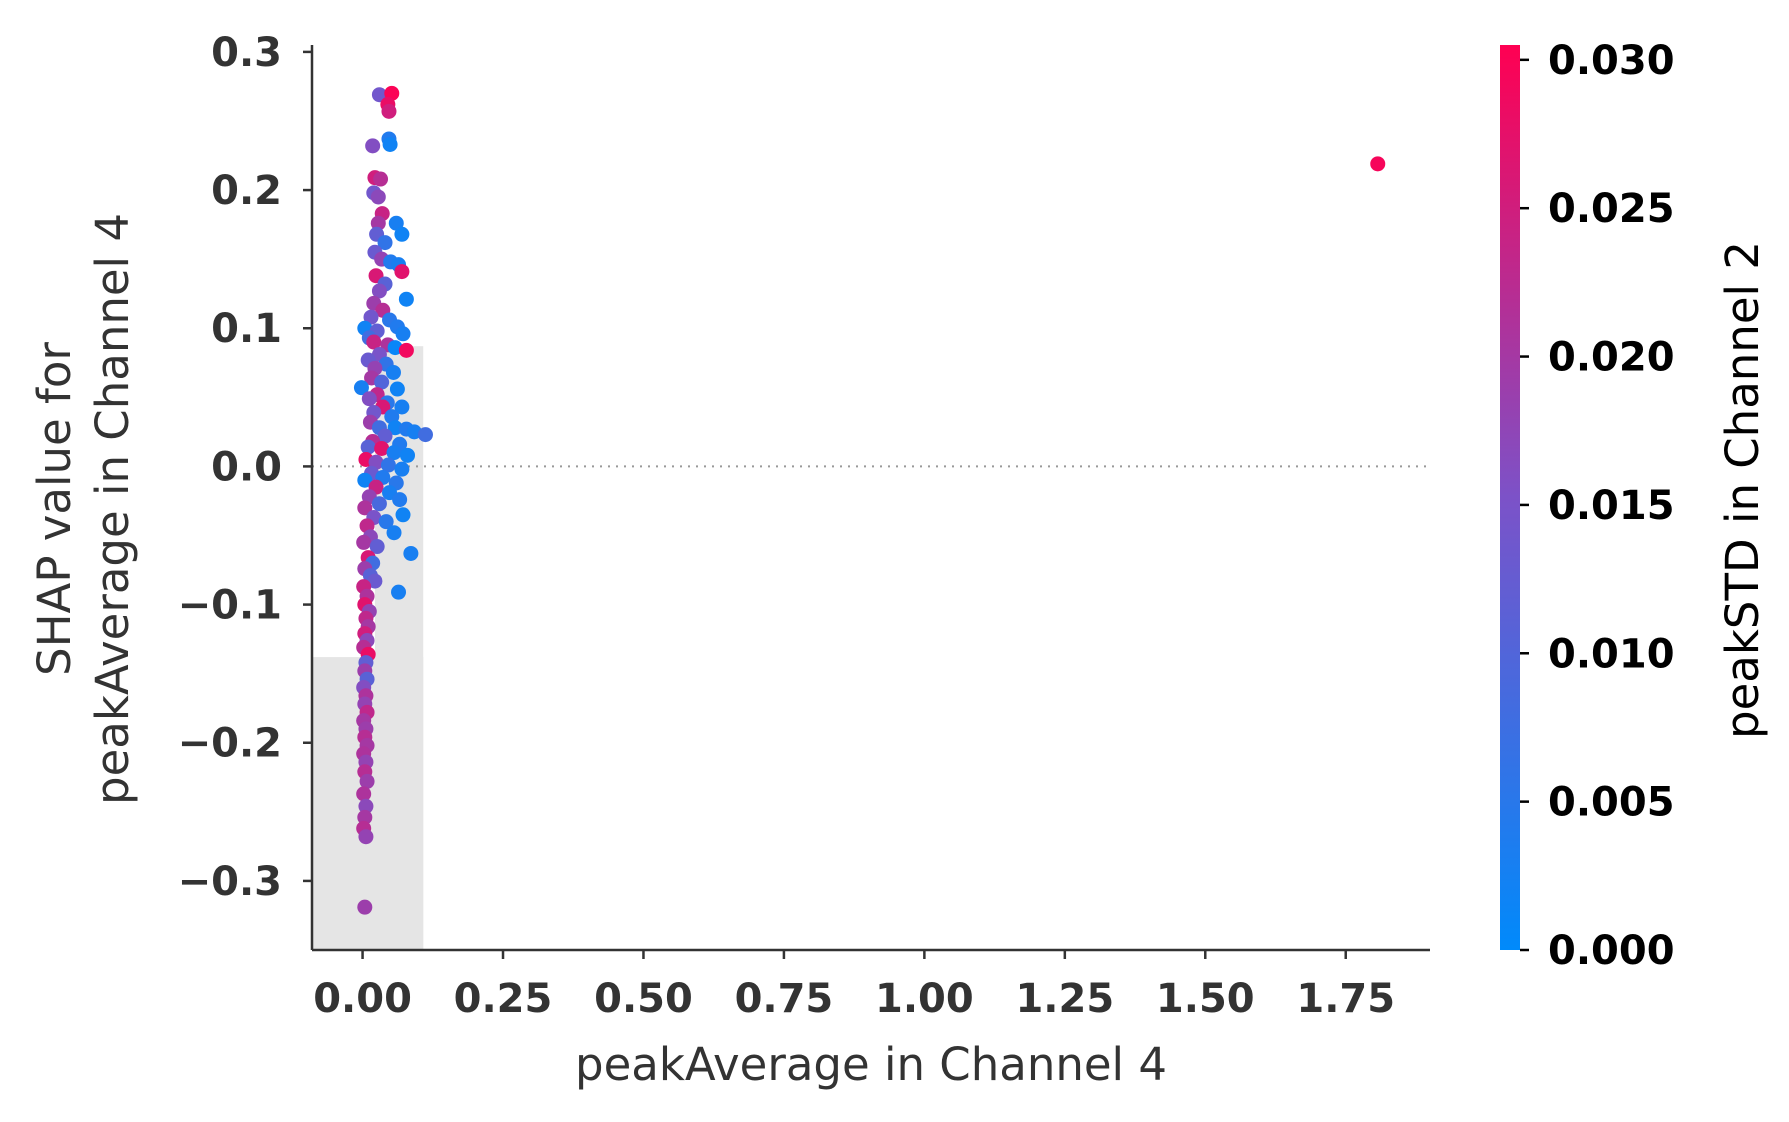 This screenshot has height=1122, width=1789. What do you see at coordinates (924, 999) in the screenshot?
I see `x-tick-label: 1.00` at bounding box center [924, 999].